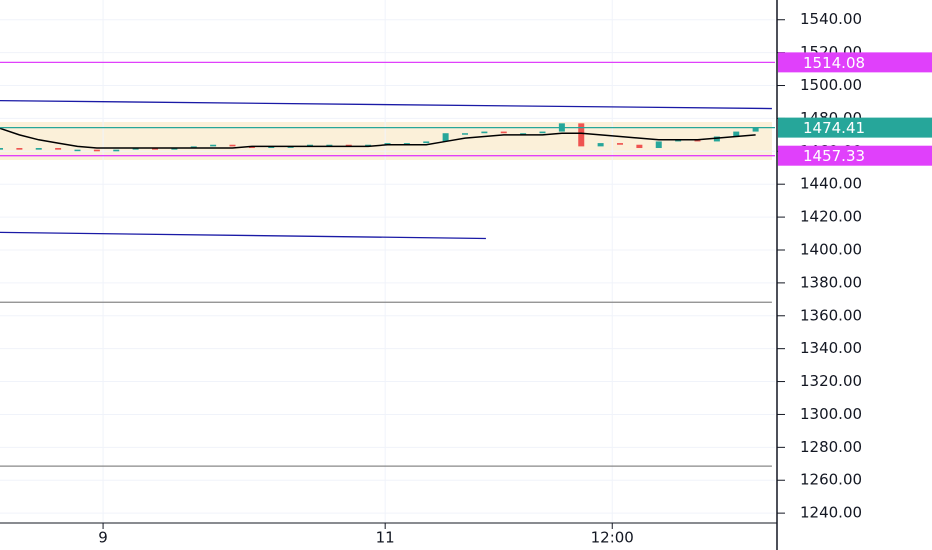 This screenshot has height=550, width=932. Describe the element at coordinates (834, 128) in the screenshot. I see `price-badge-label: 1474.41` at that location.